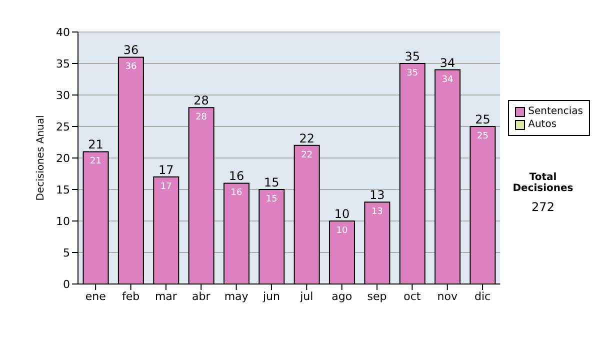 The image size is (600, 340). What do you see at coordinates (342, 214) in the screenshot?
I see `total-label: 10` at bounding box center [342, 214].